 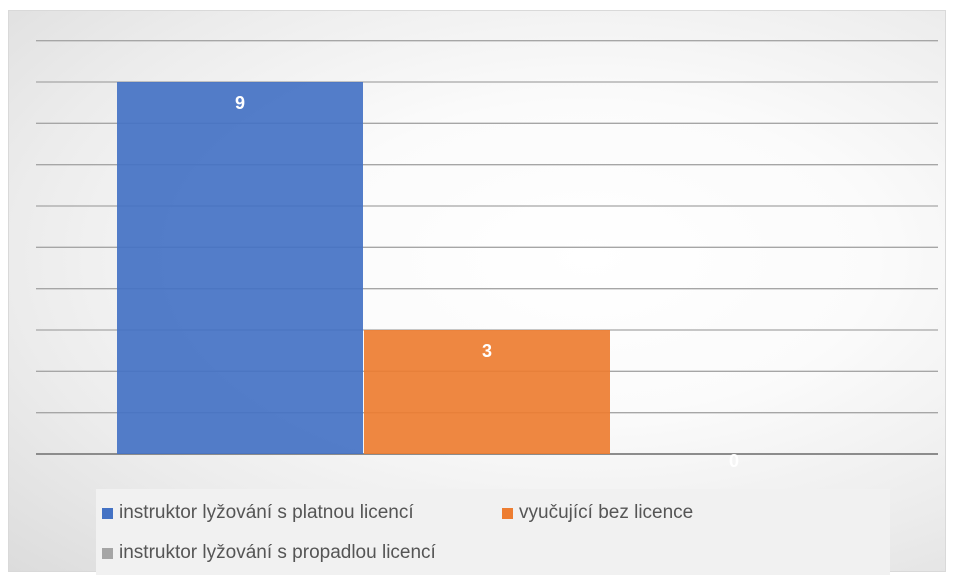 What do you see at coordinates (240, 103) in the screenshot?
I see `data-label-0: 9` at bounding box center [240, 103].